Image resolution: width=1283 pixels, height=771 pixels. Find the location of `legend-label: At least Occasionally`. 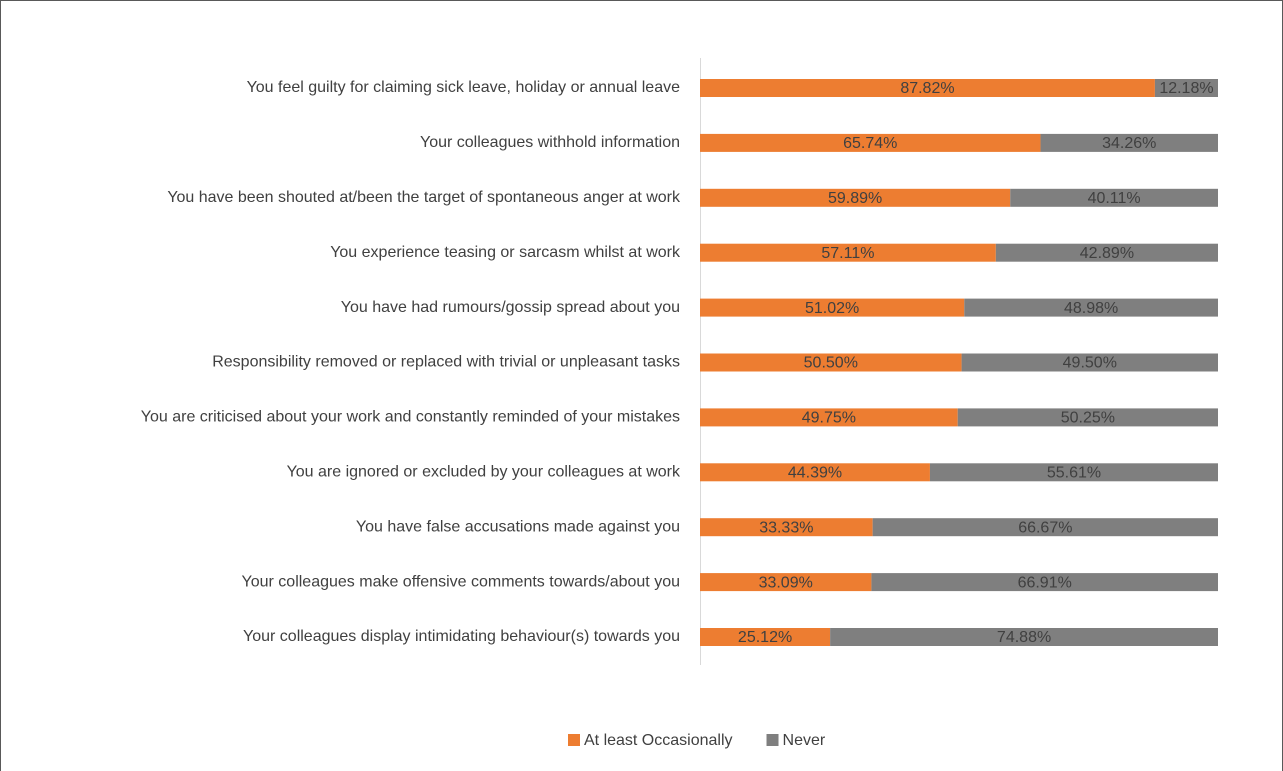

legend-label: At least Occasionally is located at coordinates (658, 740).